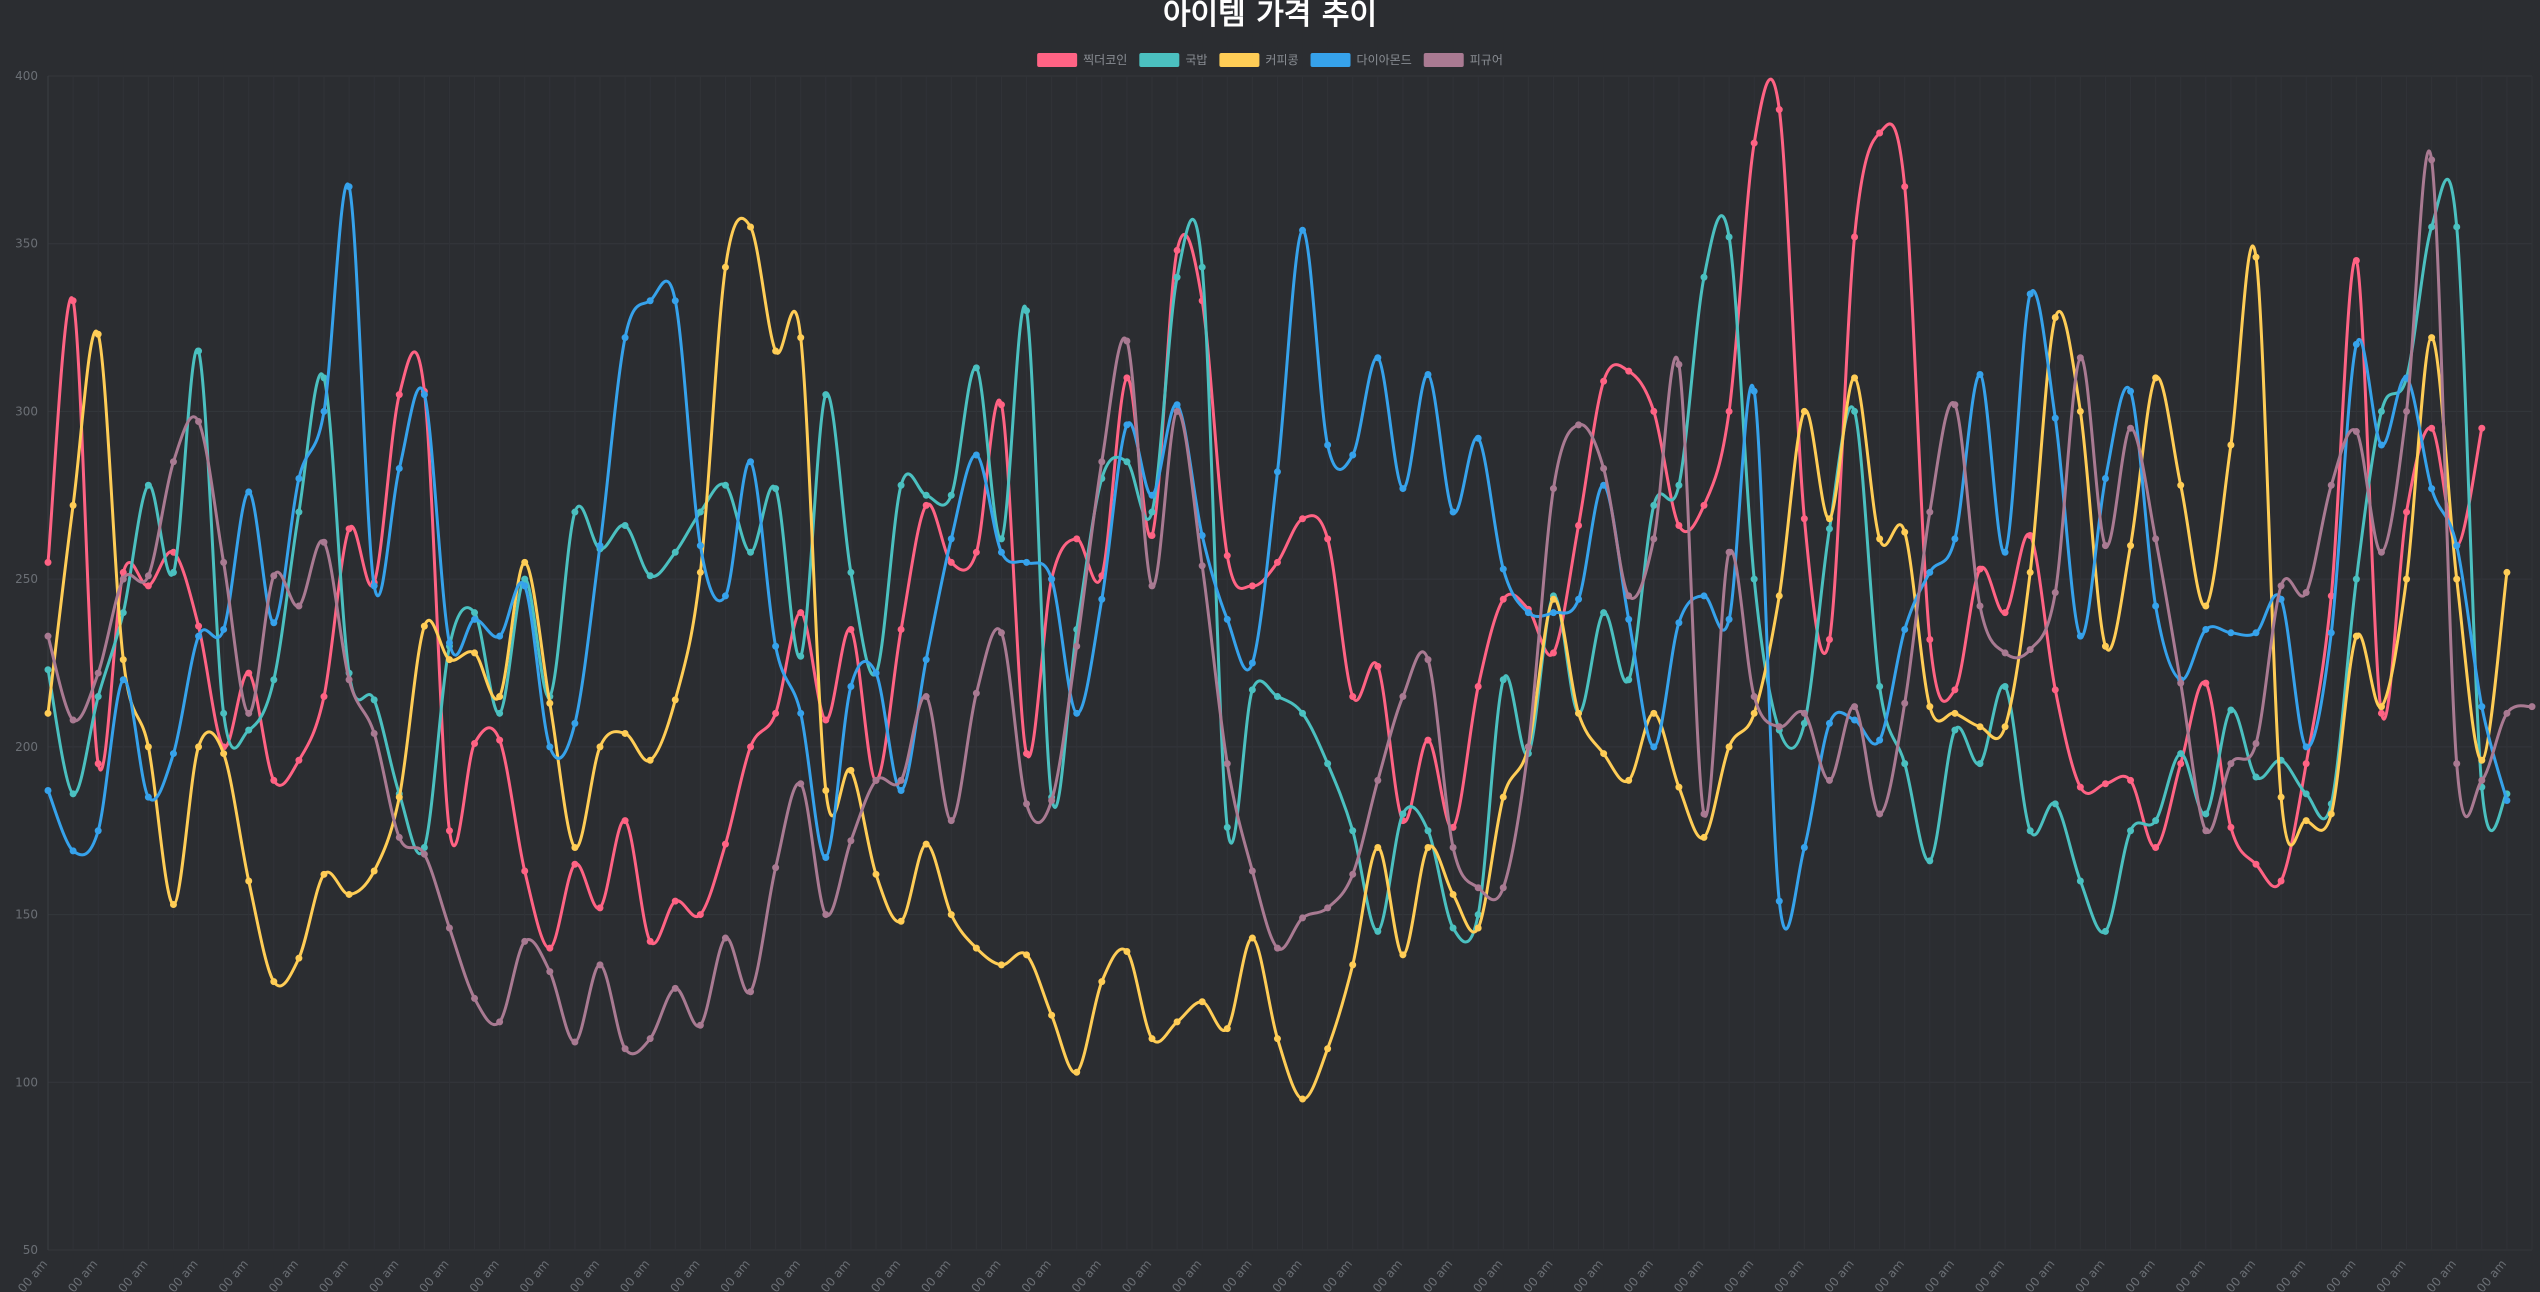 The width and height of the screenshot is (2540, 1292). I want to click on y-tick-label: 150, so click(26, 915).